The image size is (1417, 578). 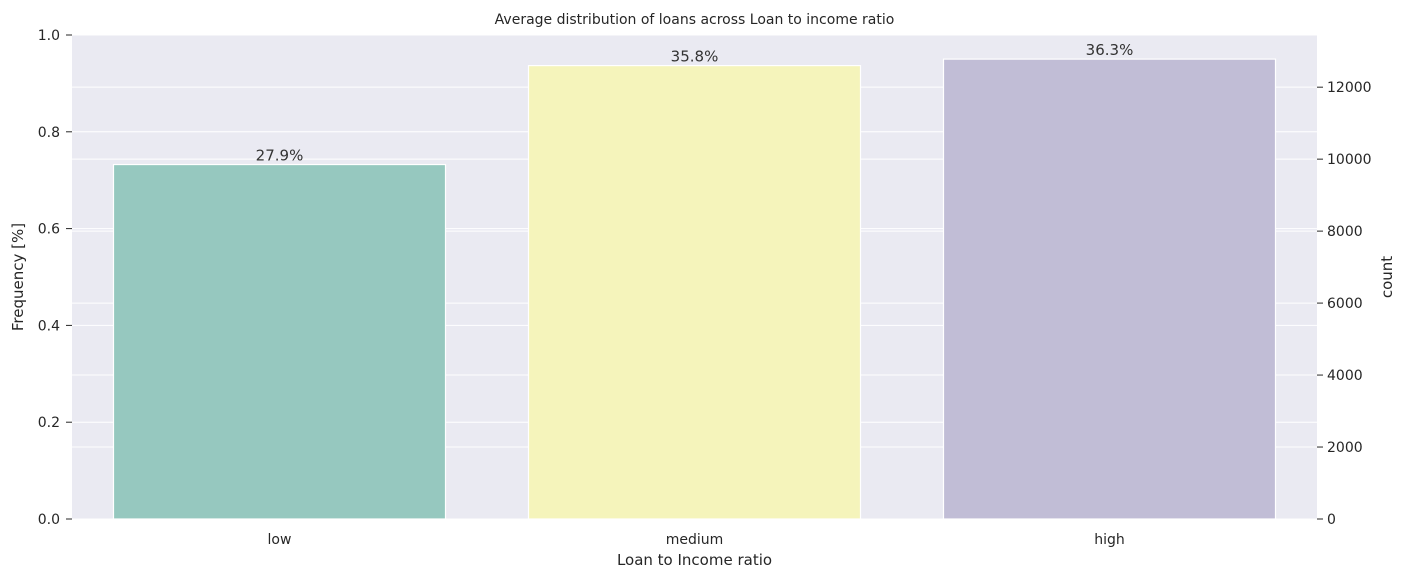 I want to click on y-tick-label-right-5: 10000, so click(x=1349, y=160).